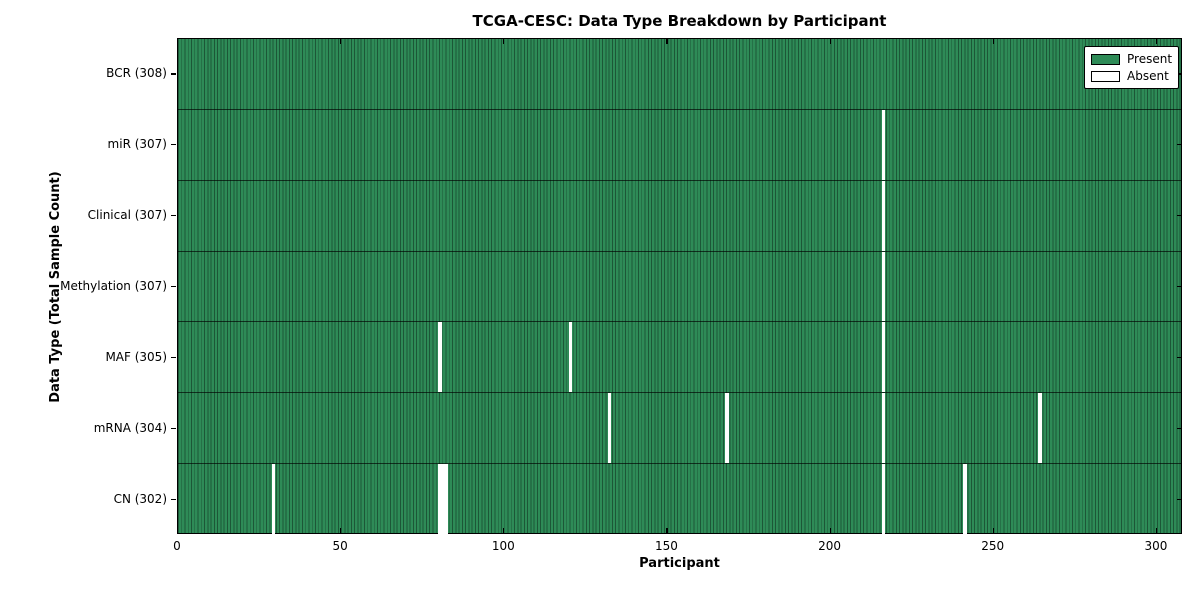  I want to click on present-swatch-icon, so click(1105, 59).